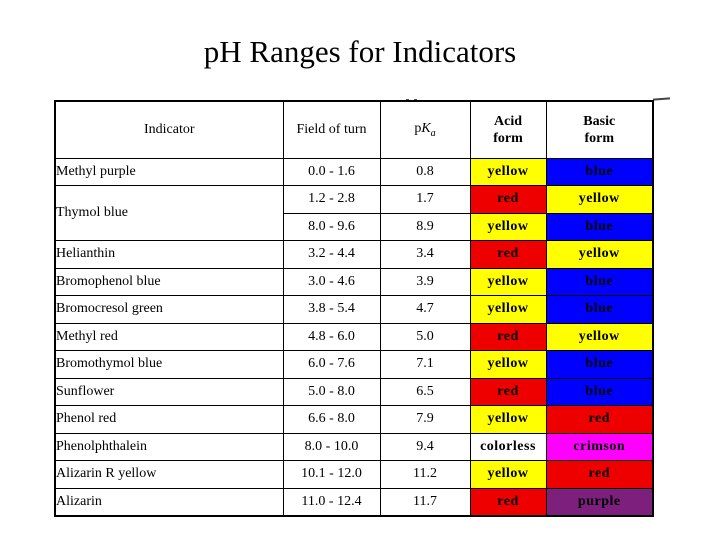 Image resolution: width=720 pixels, height=540 pixels. Describe the element at coordinates (331, 254) in the screenshot. I see `range-cell: 3.2 - 4.4` at that location.